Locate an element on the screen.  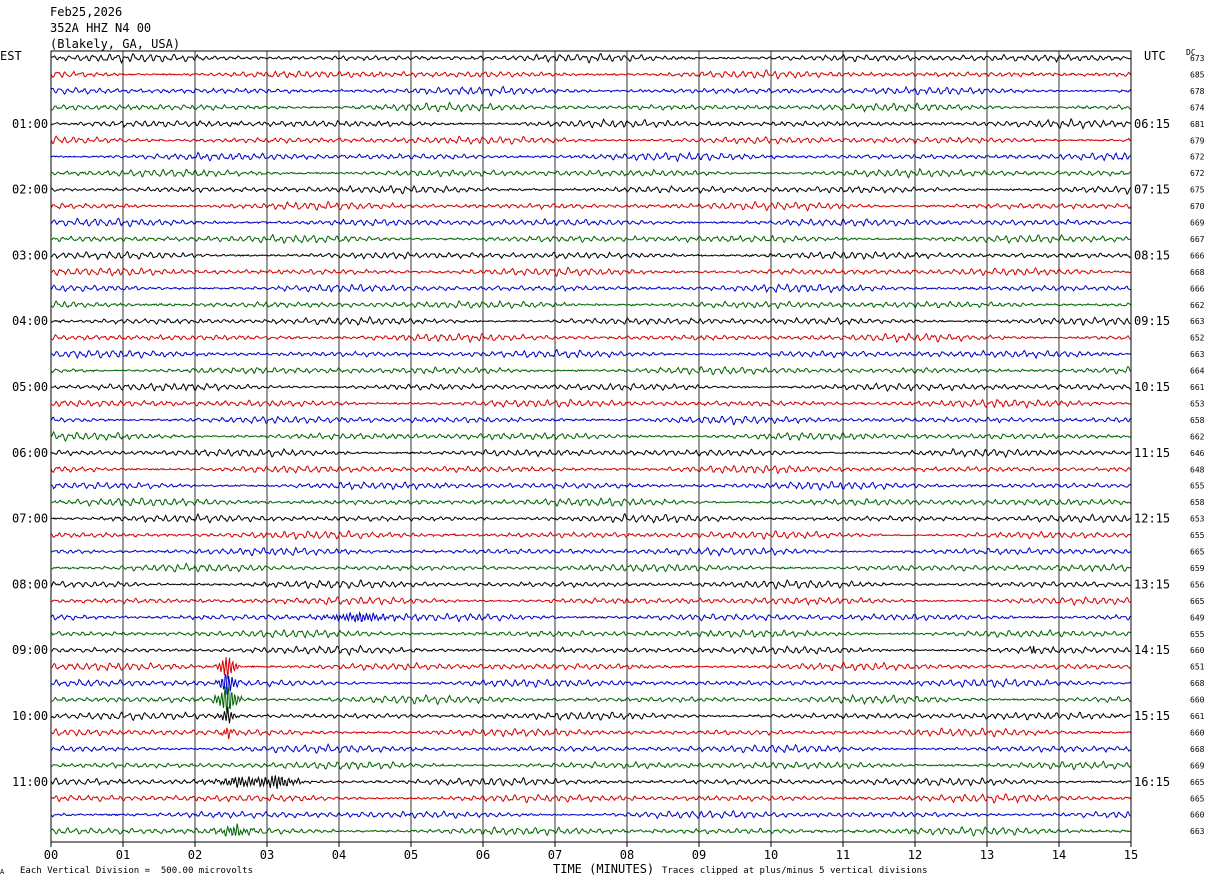
dc-offset-label: 651 is located at coordinates (1197, 667).